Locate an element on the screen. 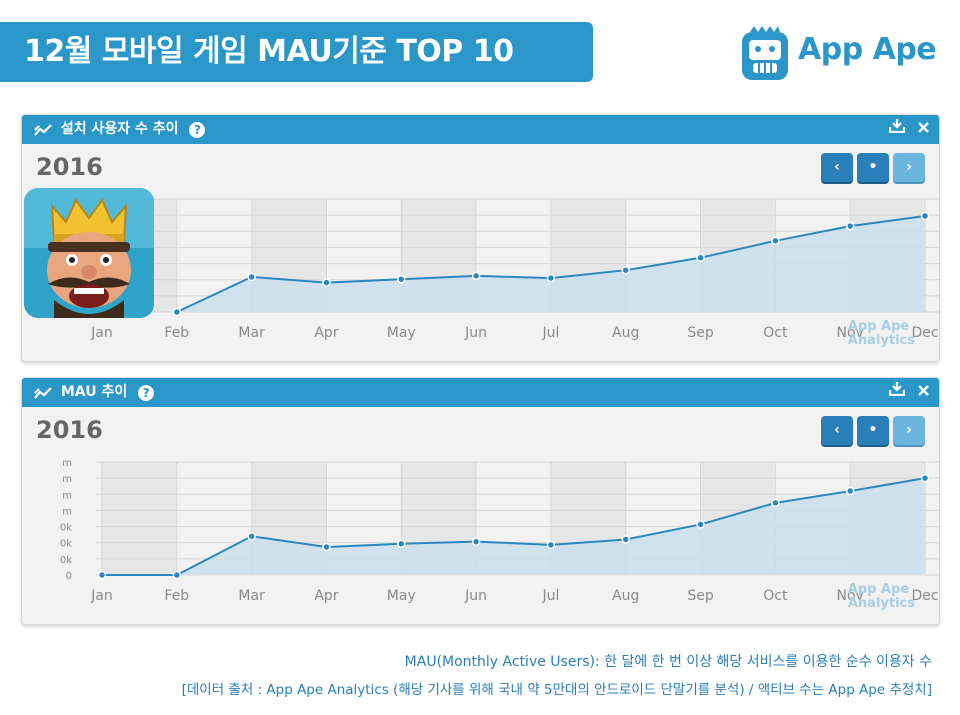 The height and width of the screenshot is (715, 960). plot-band is located at coordinates (139, 518).